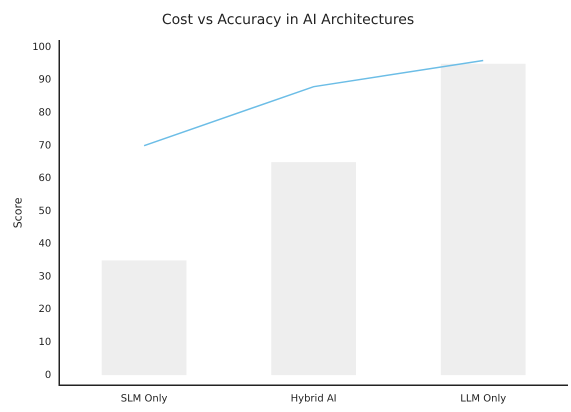 The image size is (571, 412). What do you see at coordinates (483, 399) in the screenshot?
I see `x-tick-label: LLM Only` at bounding box center [483, 399].